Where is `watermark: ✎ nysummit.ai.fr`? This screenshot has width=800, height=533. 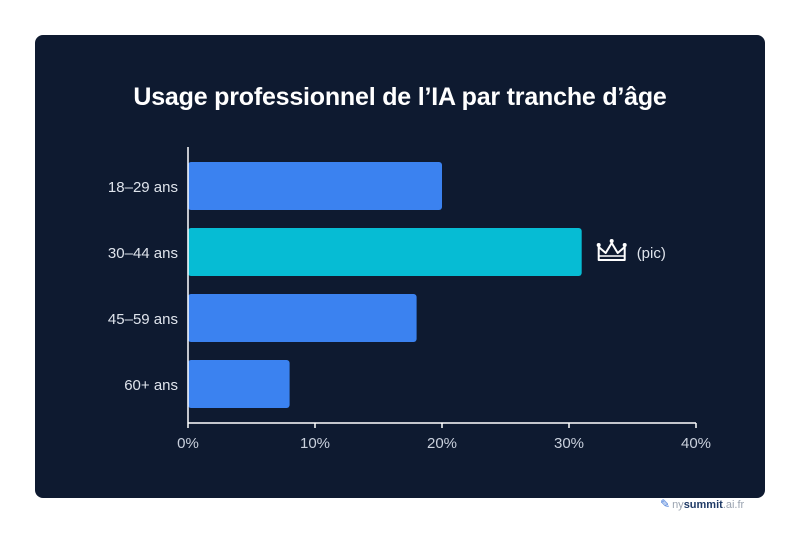
watermark: ✎ nysummit.ai.fr is located at coordinates (702, 504).